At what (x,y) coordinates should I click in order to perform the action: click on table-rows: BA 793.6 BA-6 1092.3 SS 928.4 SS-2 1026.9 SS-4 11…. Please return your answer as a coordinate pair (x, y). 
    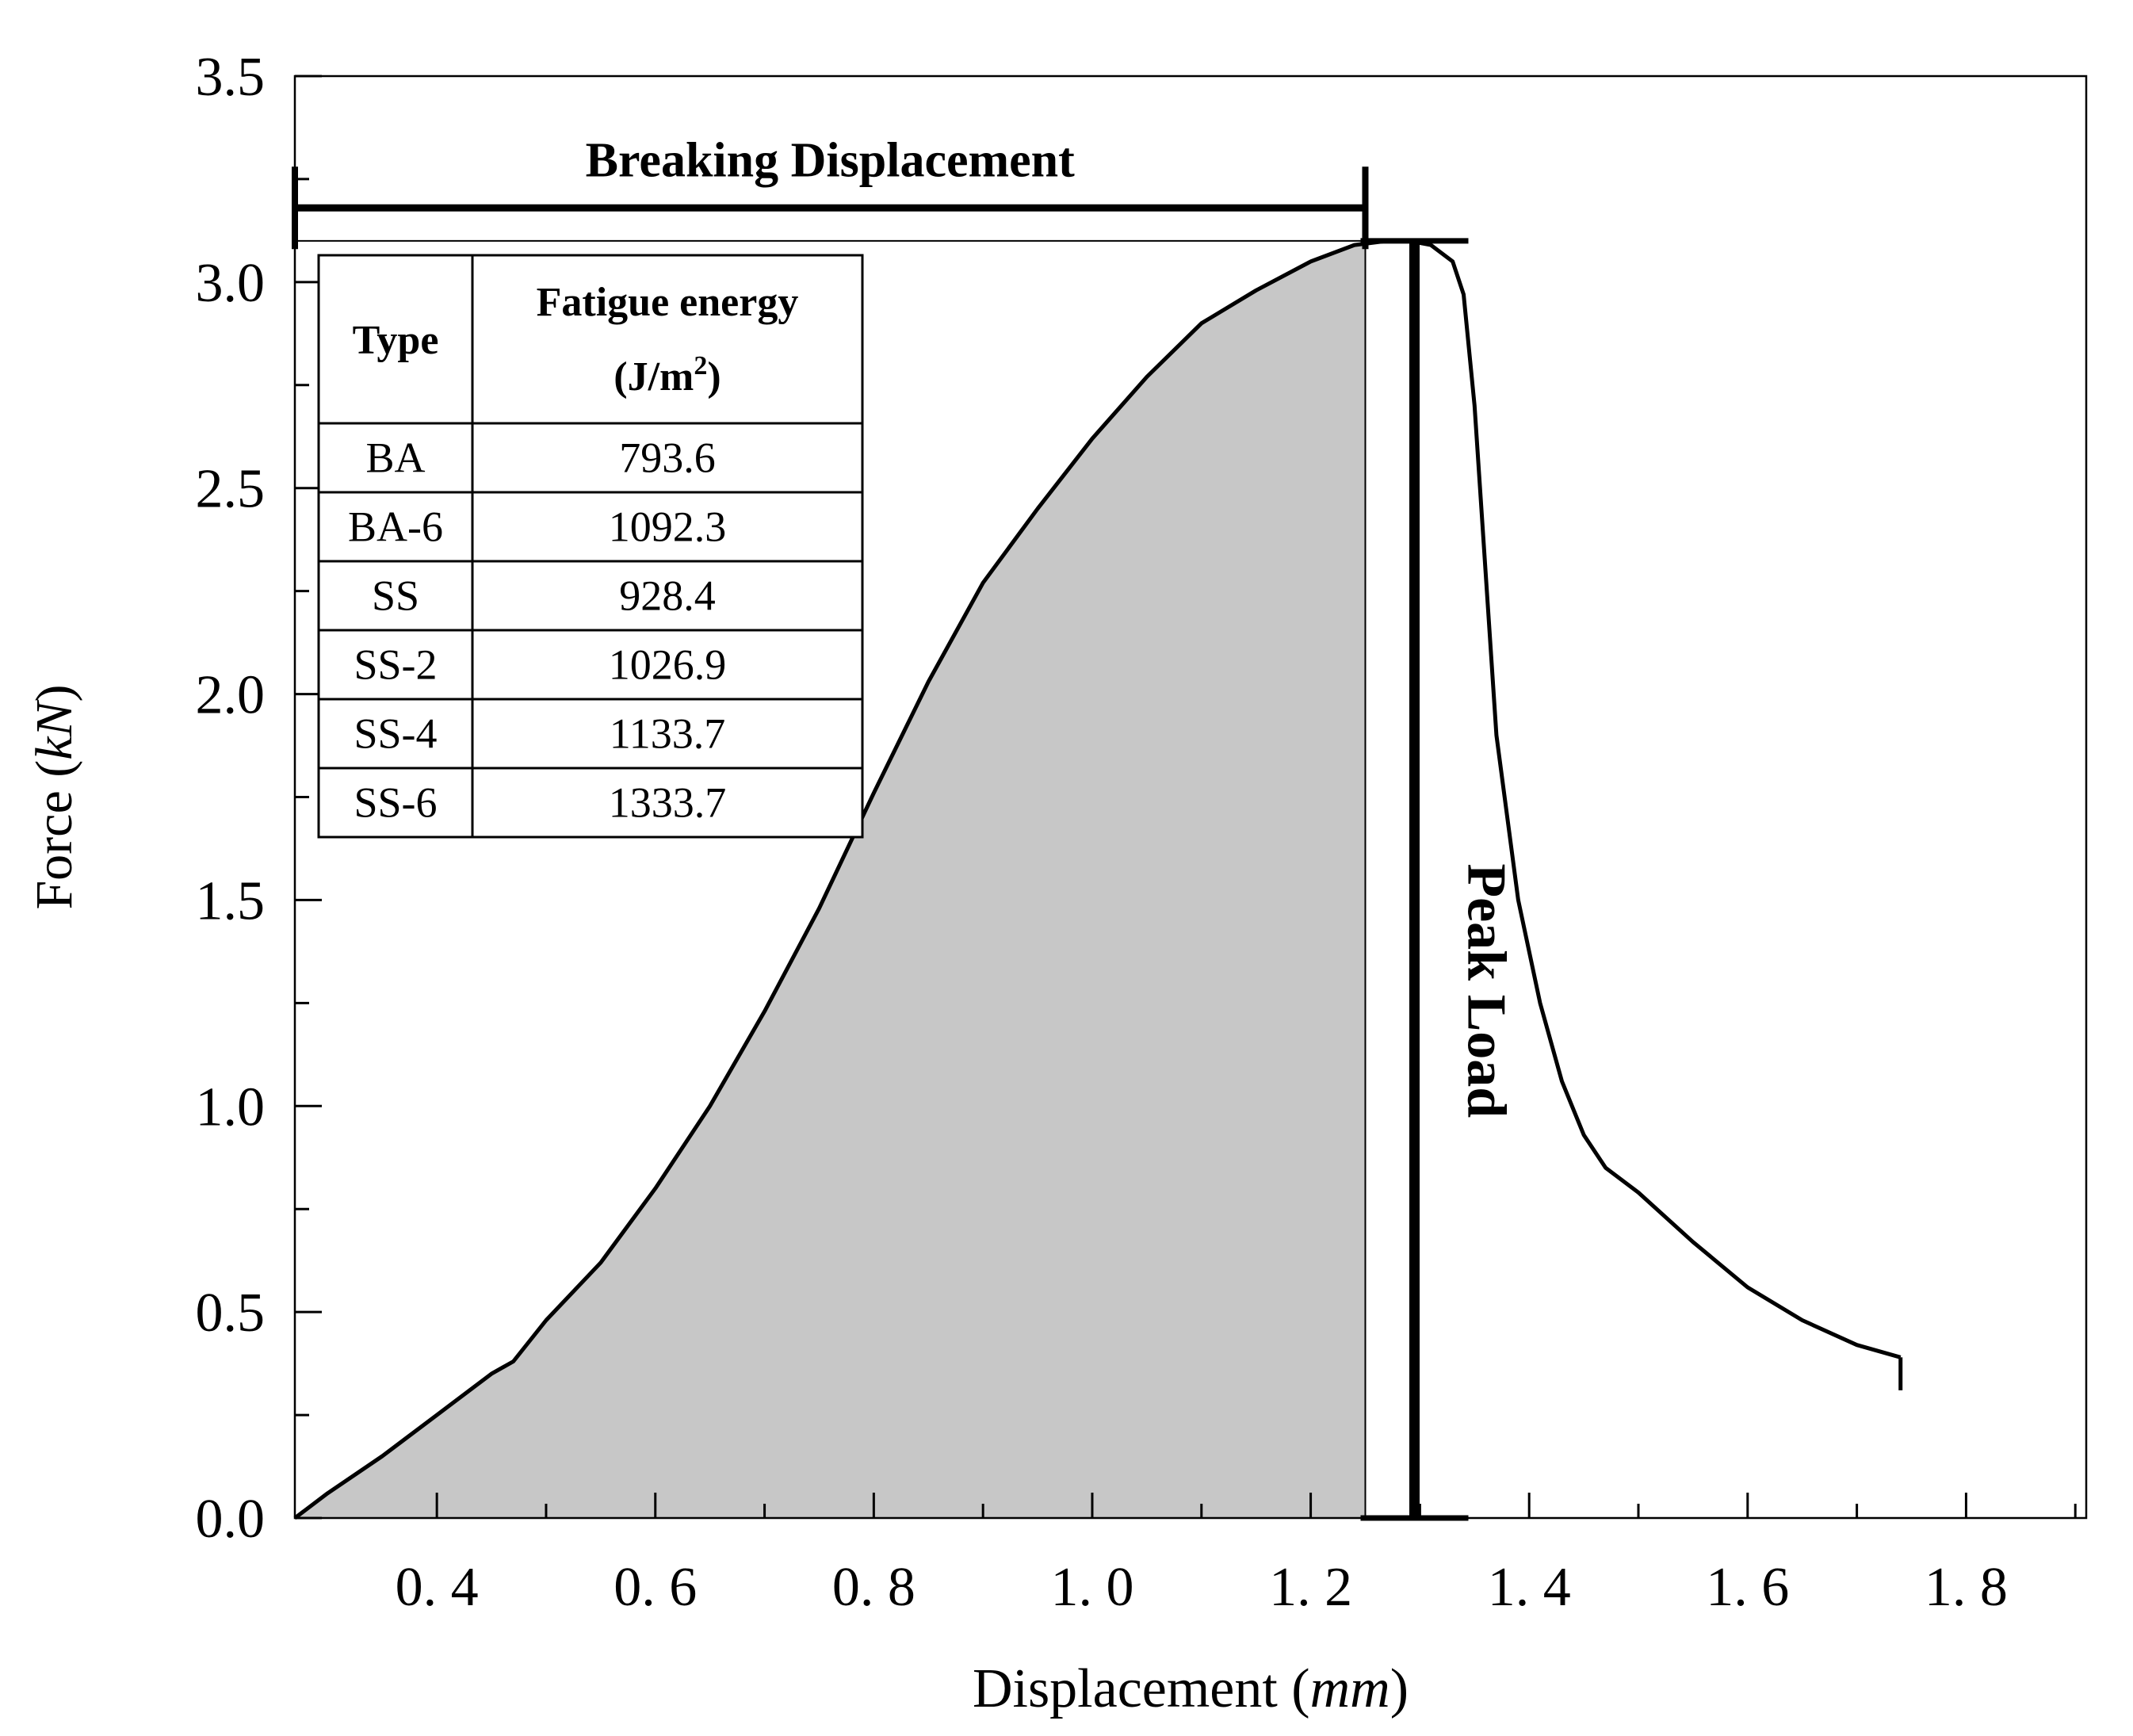
    Looking at the image, I should click on (537, 630).